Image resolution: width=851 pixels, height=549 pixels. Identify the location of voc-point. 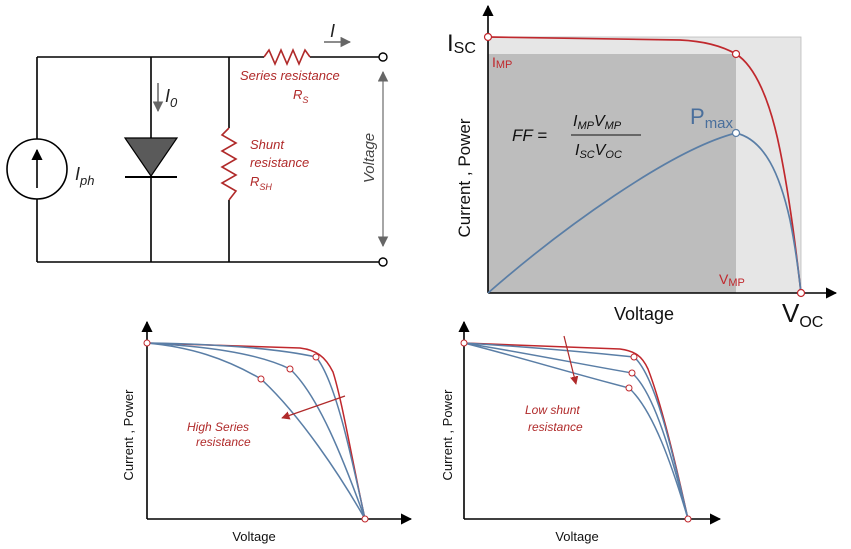
(801, 293).